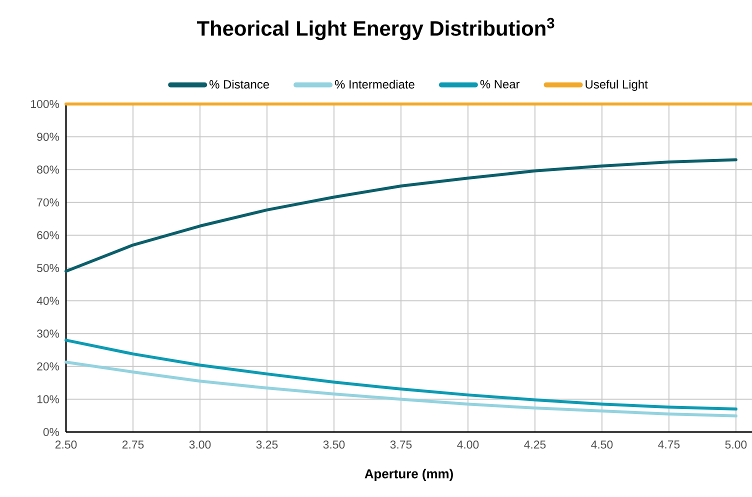 This screenshot has width=752, height=497. I want to click on legend-label: % Intermediate, so click(374, 84).